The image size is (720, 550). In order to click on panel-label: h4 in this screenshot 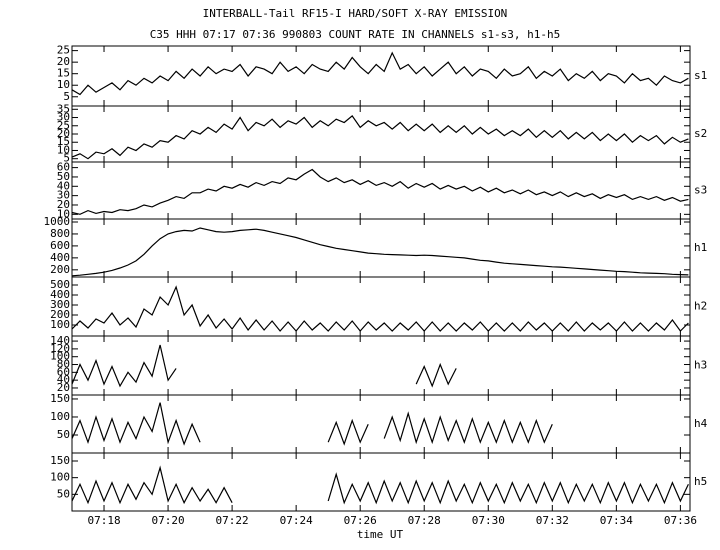, I will do `click(701, 423)`.